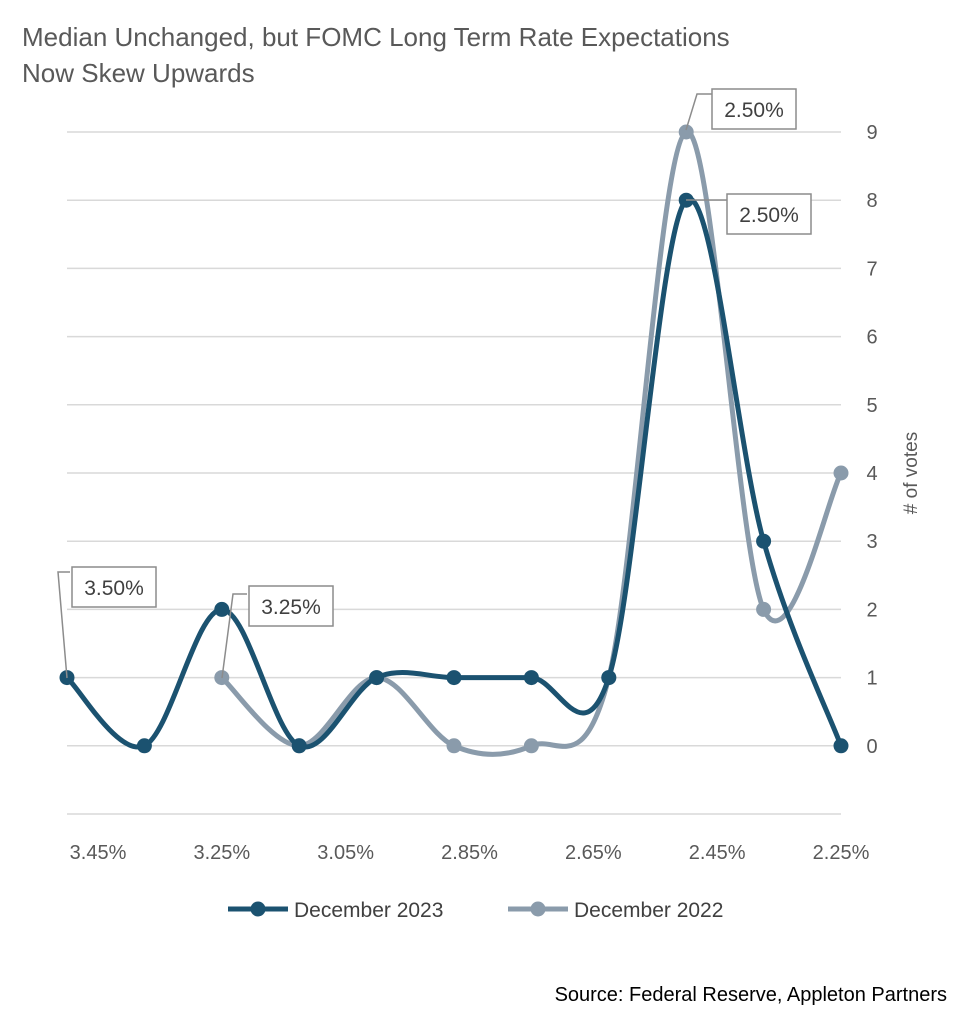 The height and width of the screenshot is (1024, 969). I want to click on y-tick-label: 0, so click(871, 747).